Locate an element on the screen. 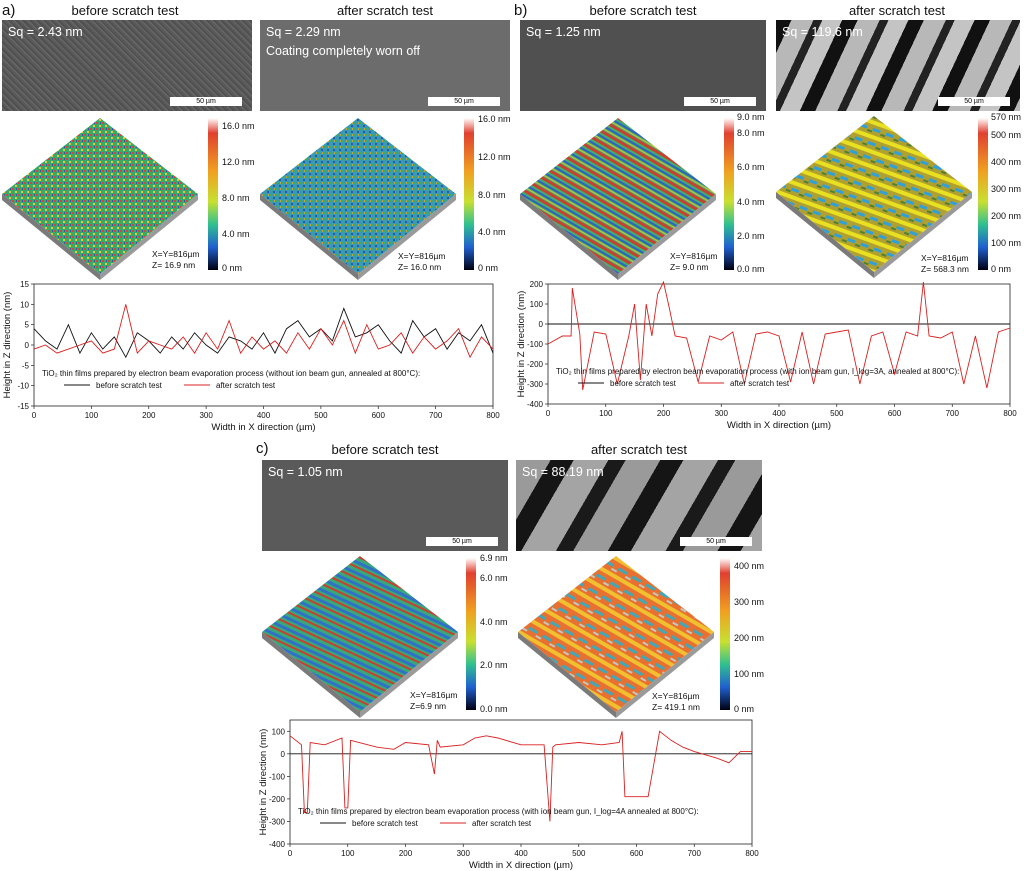 The width and height of the screenshot is (1024, 871). chart-a-xtick-label-6: 600 is located at coordinates (379, 415).